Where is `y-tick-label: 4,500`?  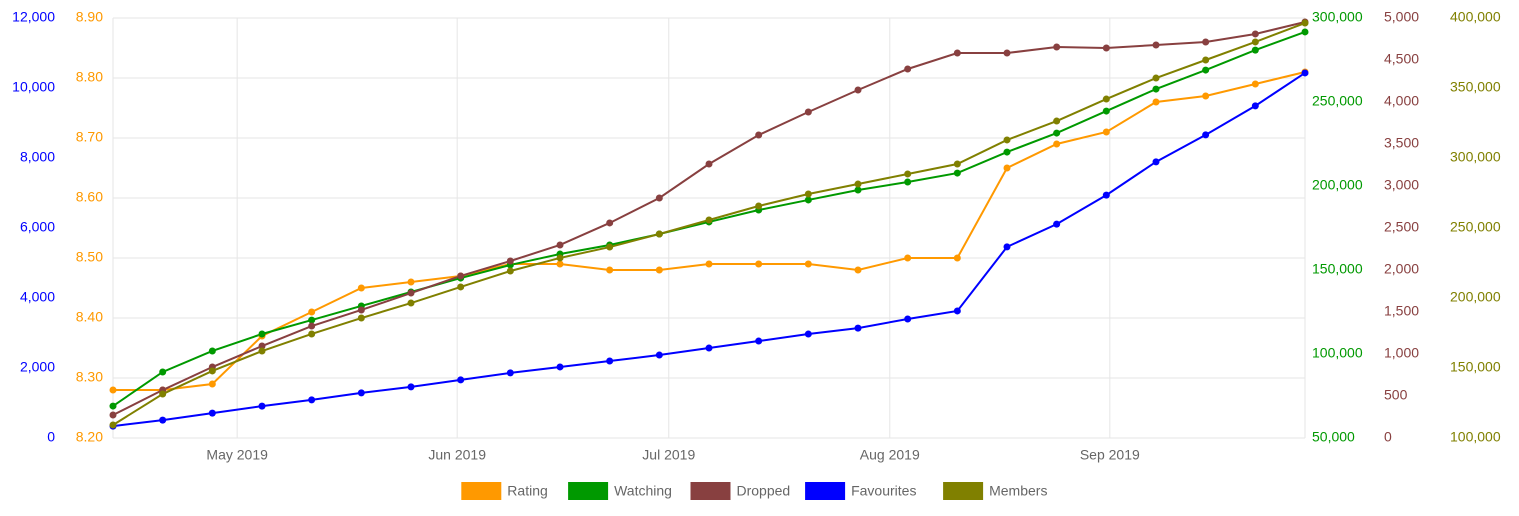
y-tick-label: 4,500 is located at coordinates (1401, 59).